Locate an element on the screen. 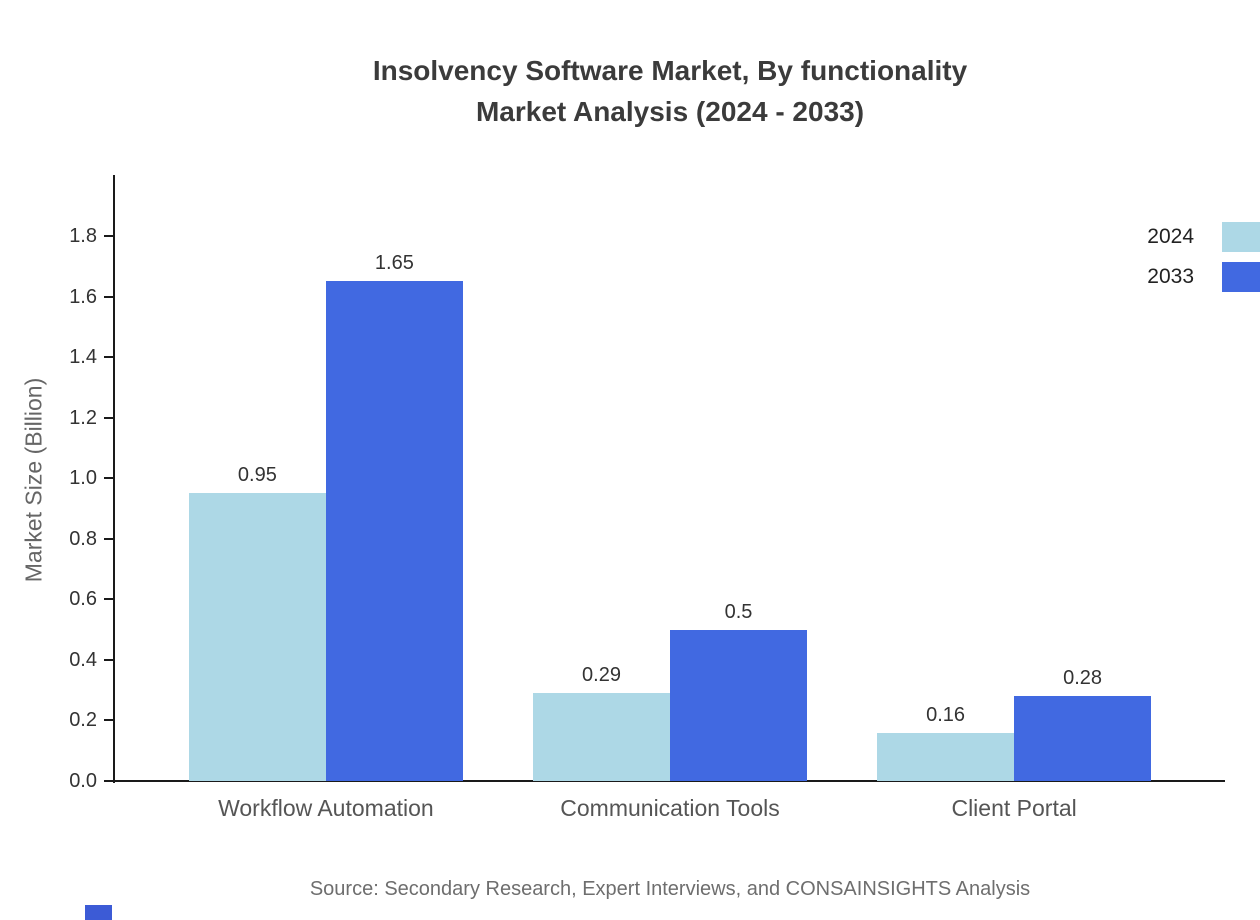  legend-swatch-2033 is located at coordinates (1241, 277).